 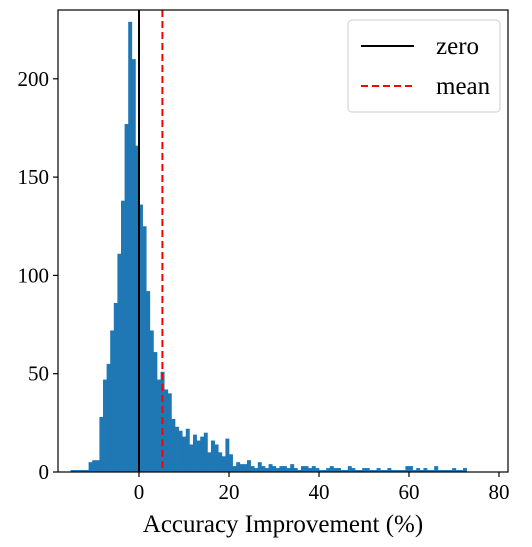 I want to click on x-tick-label: 80, so click(x=499, y=492).